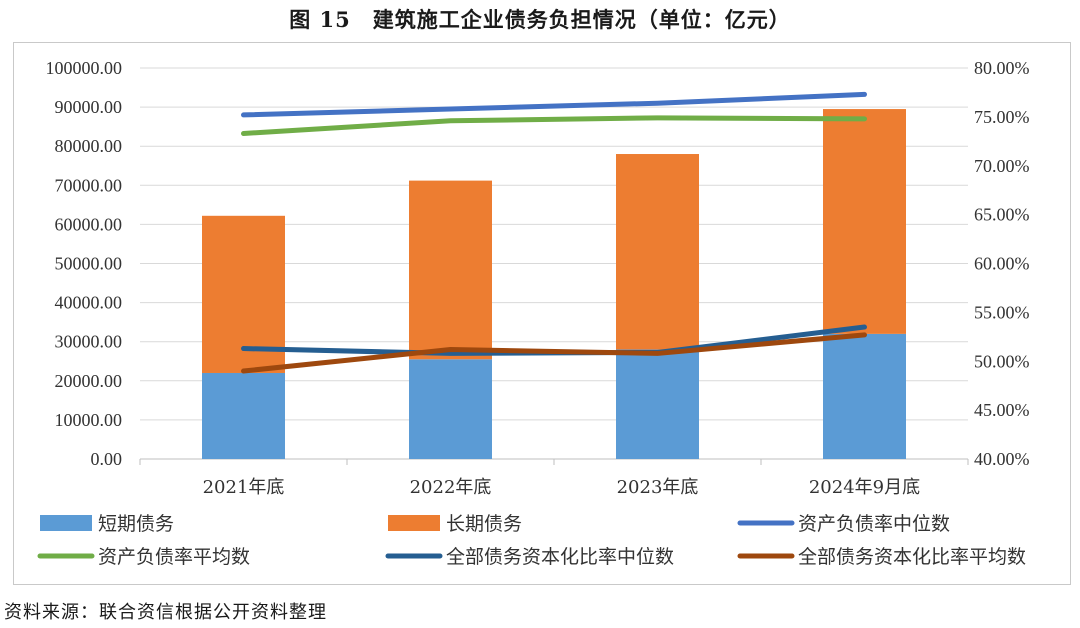 This screenshot has width=1080, height=628. I want to click on left-tick-label: 20000.00, so click(89, 381).